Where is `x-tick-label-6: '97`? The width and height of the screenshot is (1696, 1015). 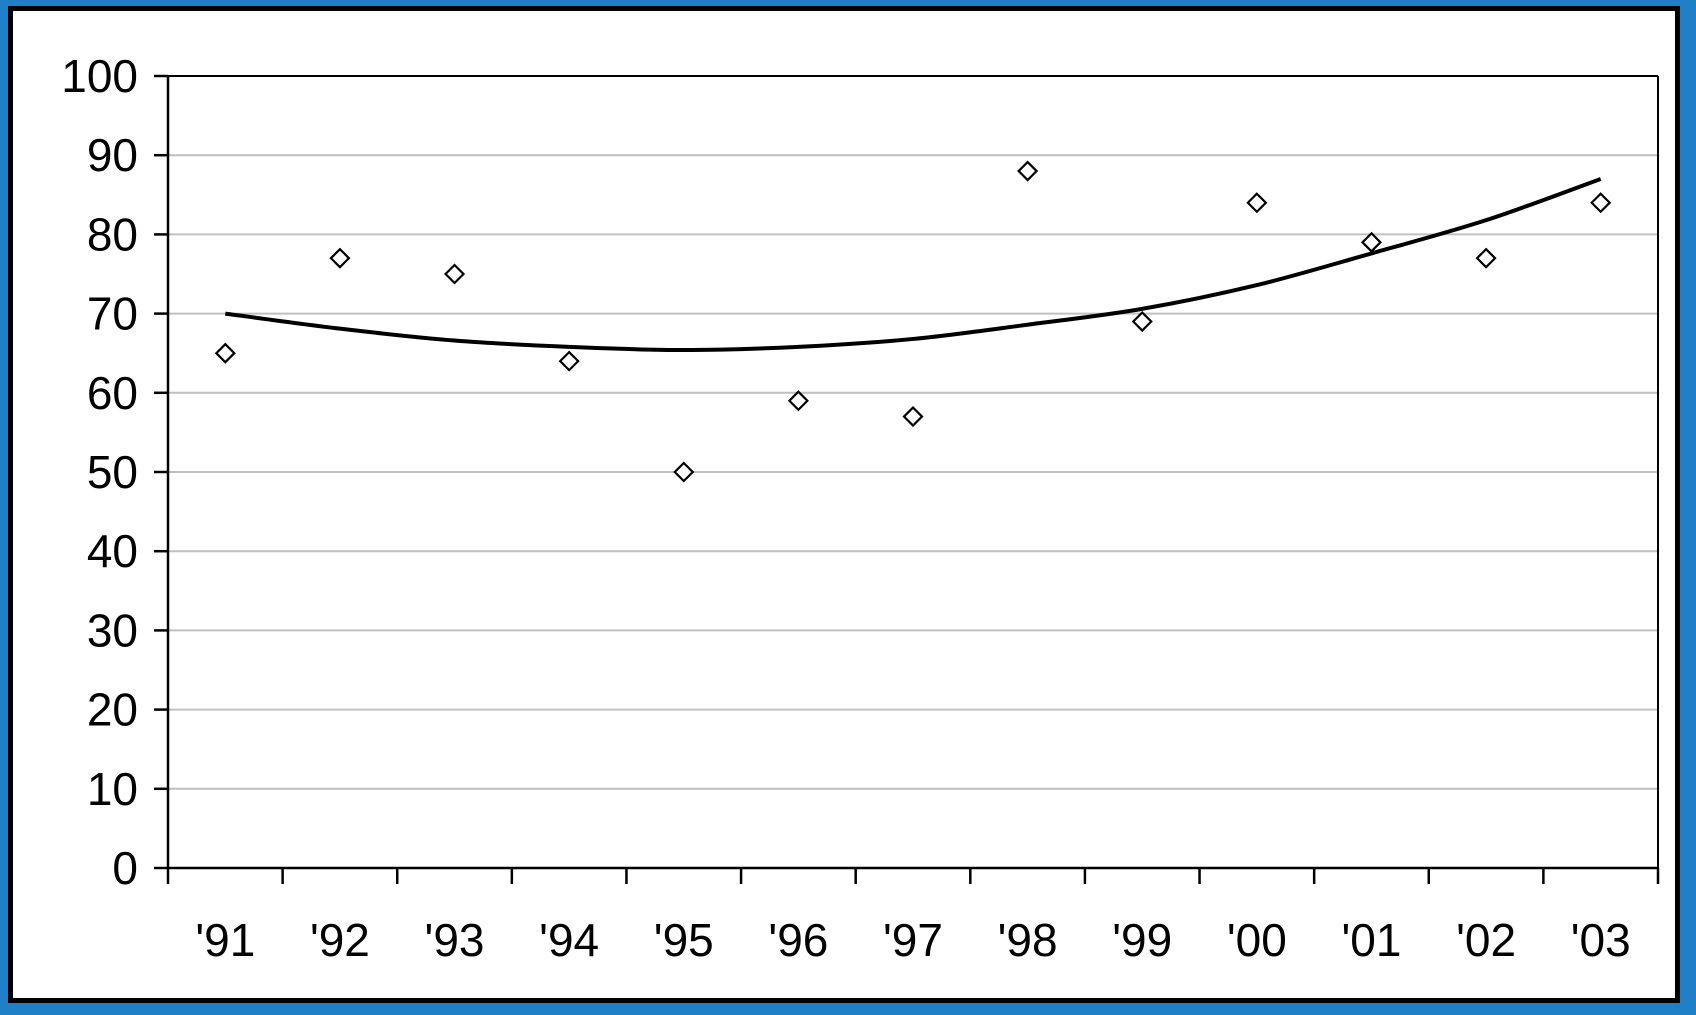 x-tick-label-6: '97 is located at coordinates (913, 940).